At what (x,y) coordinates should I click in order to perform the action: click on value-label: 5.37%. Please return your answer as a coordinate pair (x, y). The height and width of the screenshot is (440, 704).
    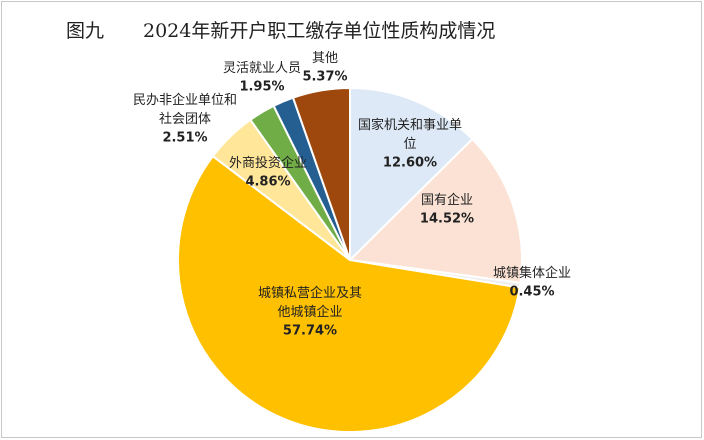
    Looking at the image, I should click on (324, 77).